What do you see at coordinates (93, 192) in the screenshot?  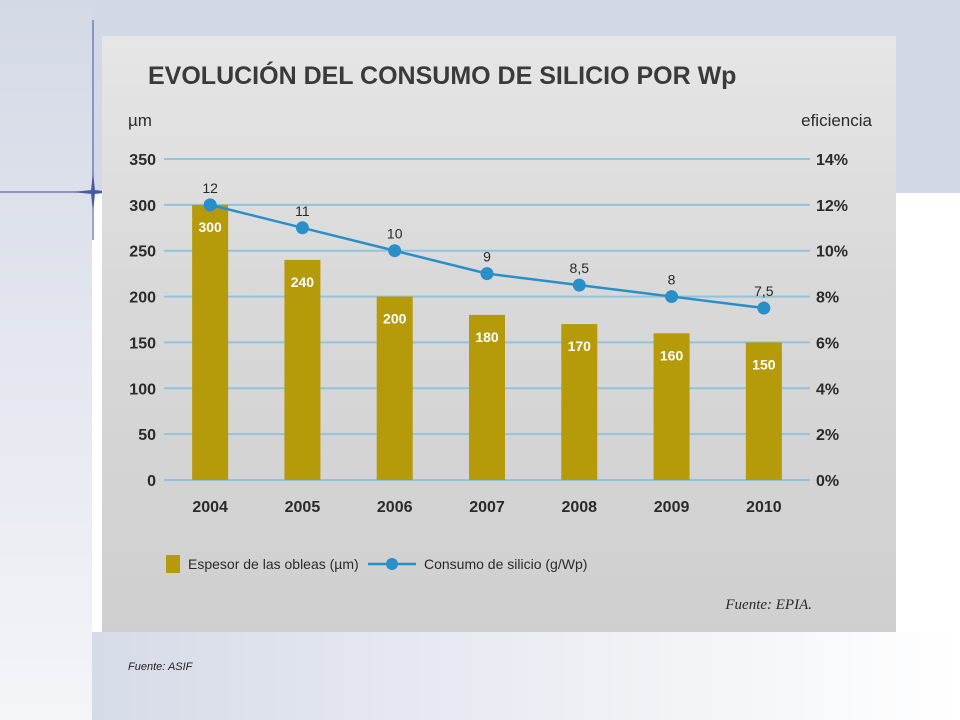 I see `accent-star-icon` at bounding box center [93, 192].